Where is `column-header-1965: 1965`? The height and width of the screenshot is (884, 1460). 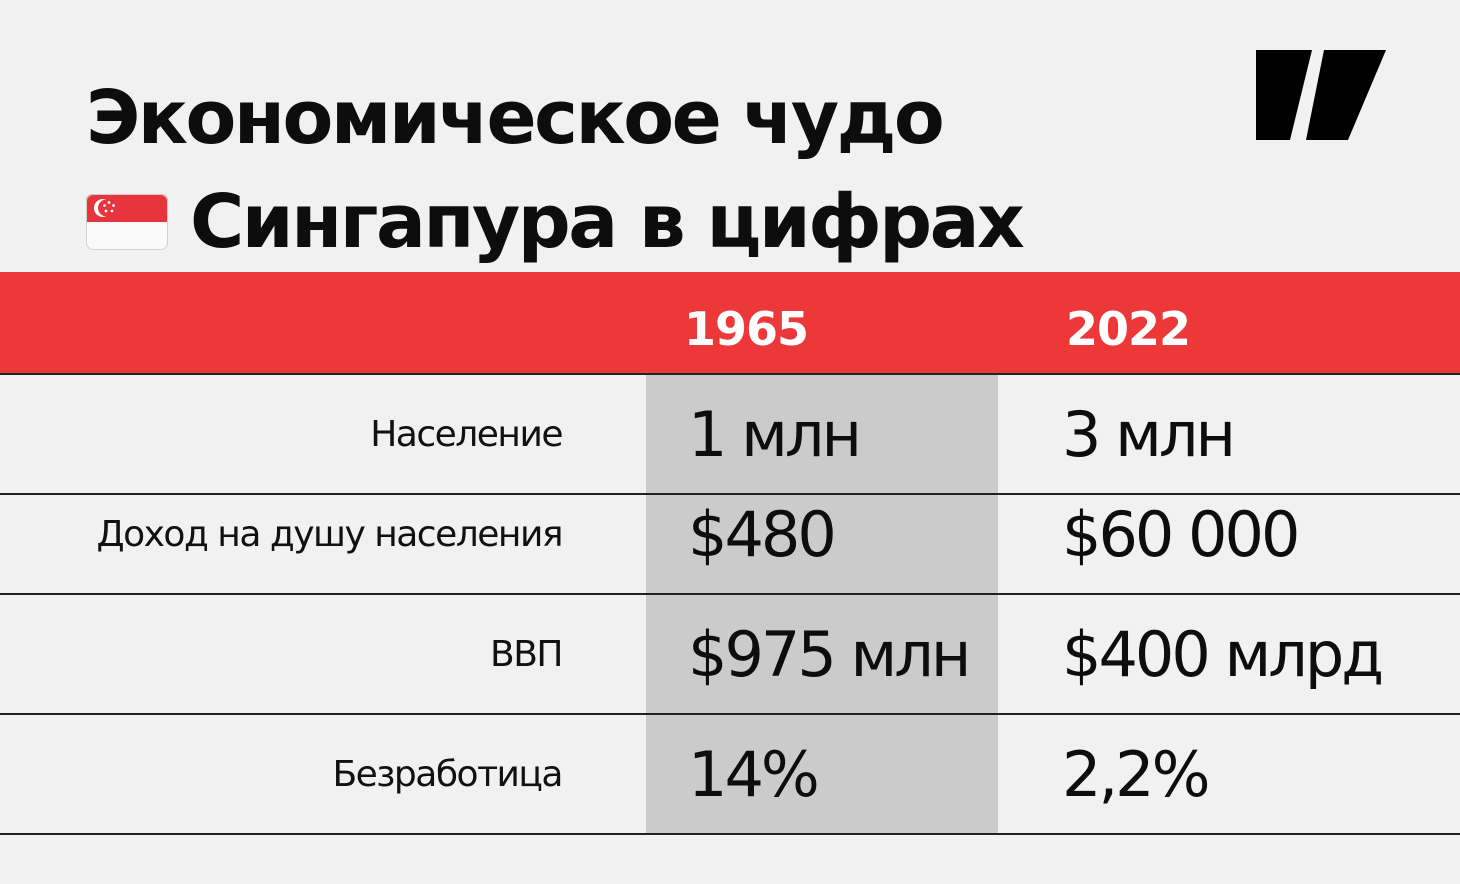 column-header-1965: 1965 is located at coordinates (746, 329).